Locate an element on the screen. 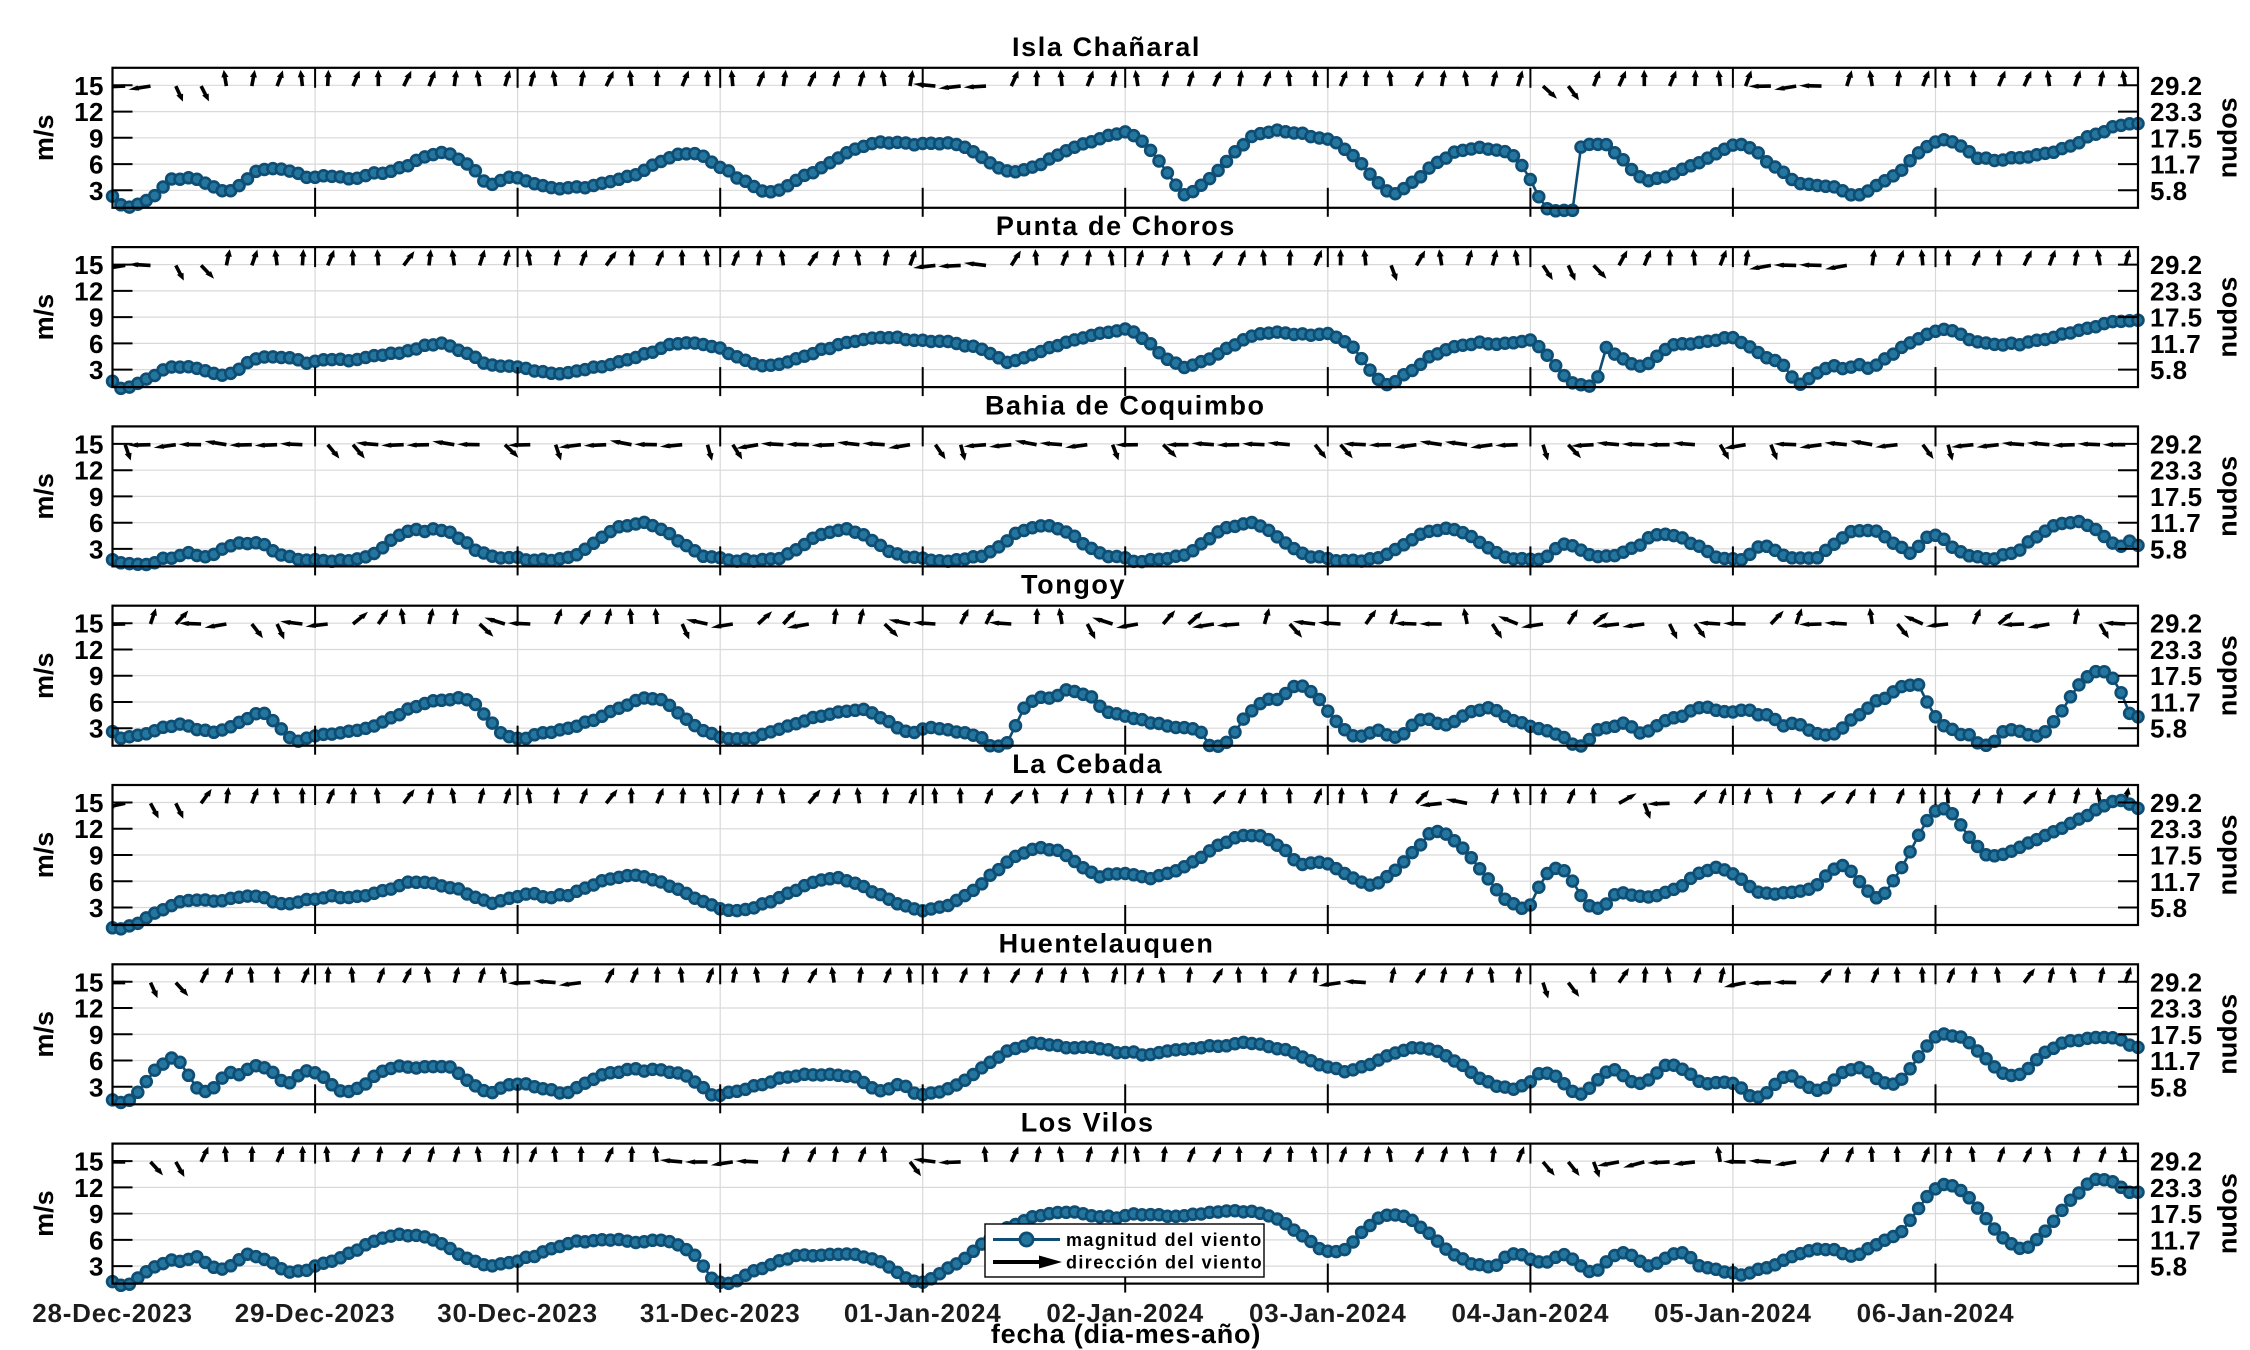 The width and height of the screenshot is (2250, 1350). svg-text: 06-Jan-2024 is located at coordinates (1936, 1313).